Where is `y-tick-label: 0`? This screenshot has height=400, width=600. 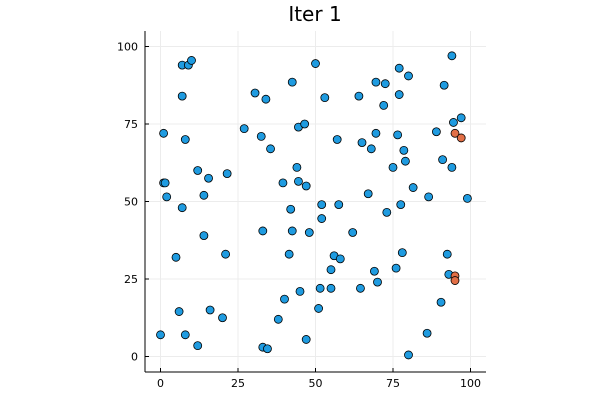 y-tick-label: 0 is located at coordinates (134, 357).